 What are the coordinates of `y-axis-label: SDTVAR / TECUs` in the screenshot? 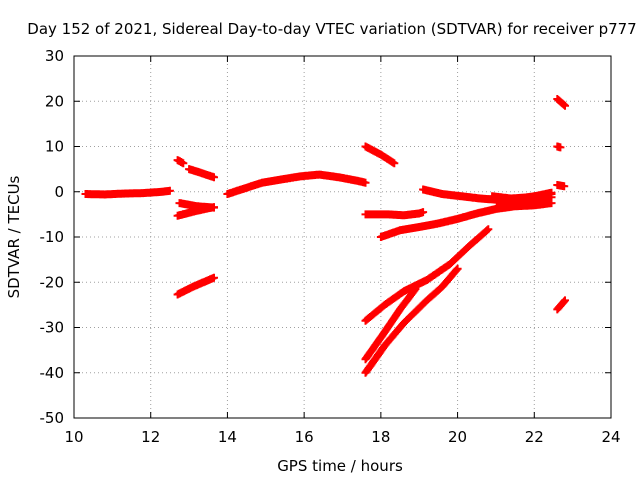 It's located at (14, 236).